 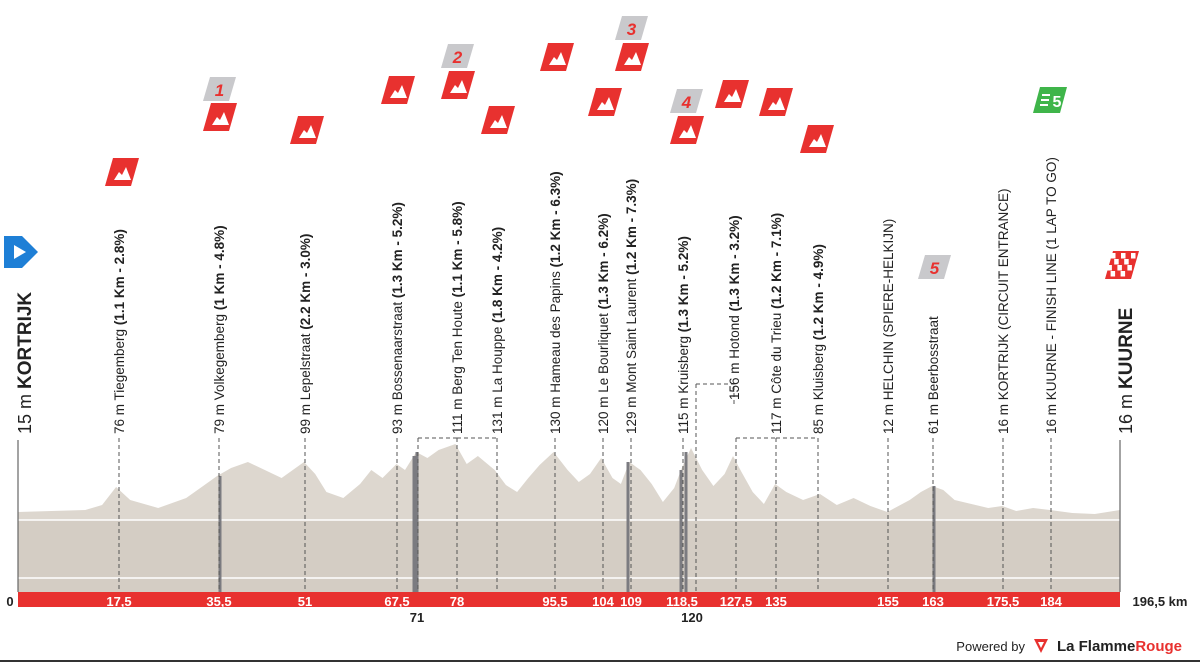 What do you see at coordinates (397, 318) in the screenshot?
I see `point-name: 93 m Bossenaarstraat (1.3 Km - 5.2%)` at bounding box center [397, 318].